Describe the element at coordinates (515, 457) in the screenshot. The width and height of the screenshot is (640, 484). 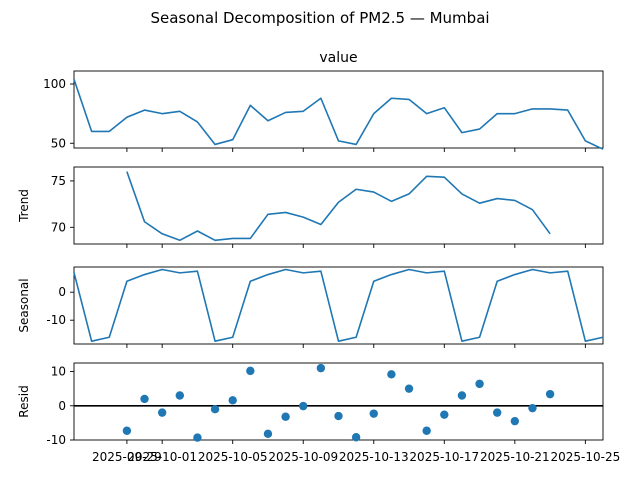
I see `x-tick-label: 2025-10-21` at that location.